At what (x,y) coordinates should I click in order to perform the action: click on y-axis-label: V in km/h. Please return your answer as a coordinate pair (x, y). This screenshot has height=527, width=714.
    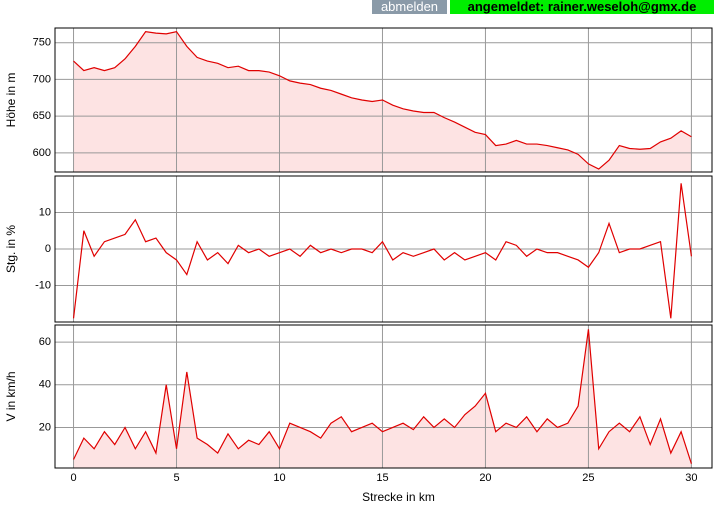
    Looking at the image, I should click on (11, 396).